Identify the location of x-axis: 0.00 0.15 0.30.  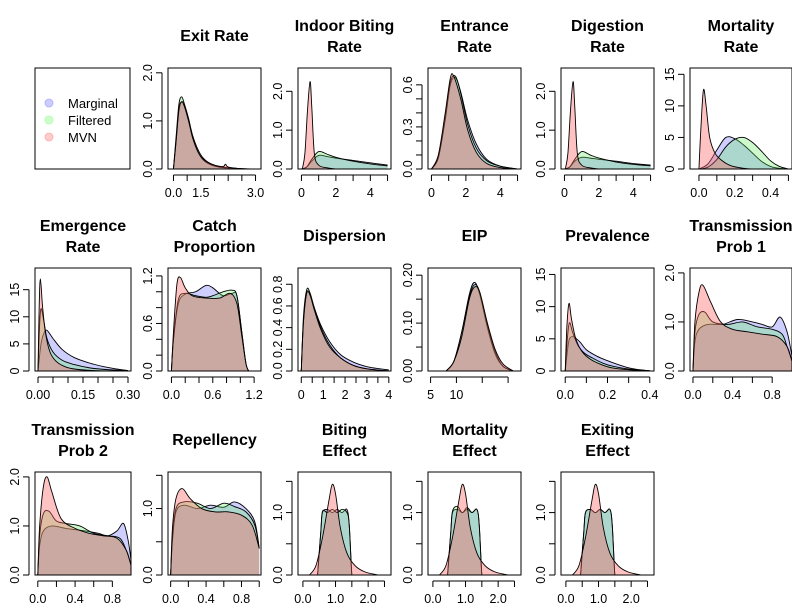
(83, 389).